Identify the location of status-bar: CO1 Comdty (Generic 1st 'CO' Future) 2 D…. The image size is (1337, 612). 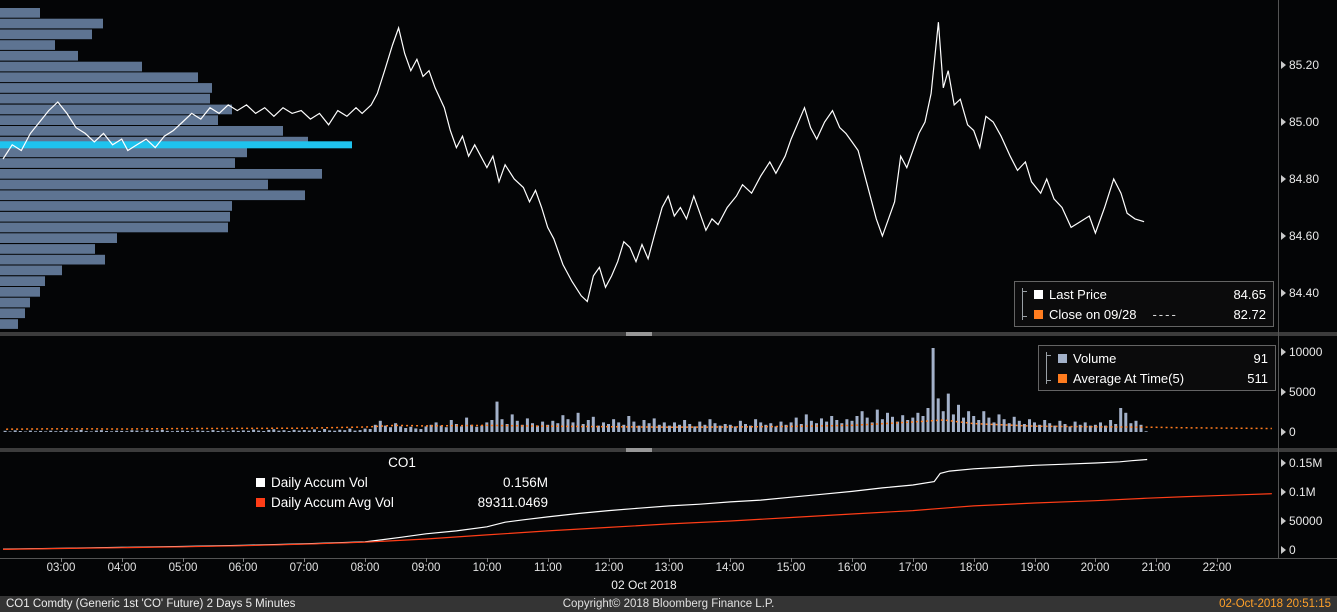
(668, 604).